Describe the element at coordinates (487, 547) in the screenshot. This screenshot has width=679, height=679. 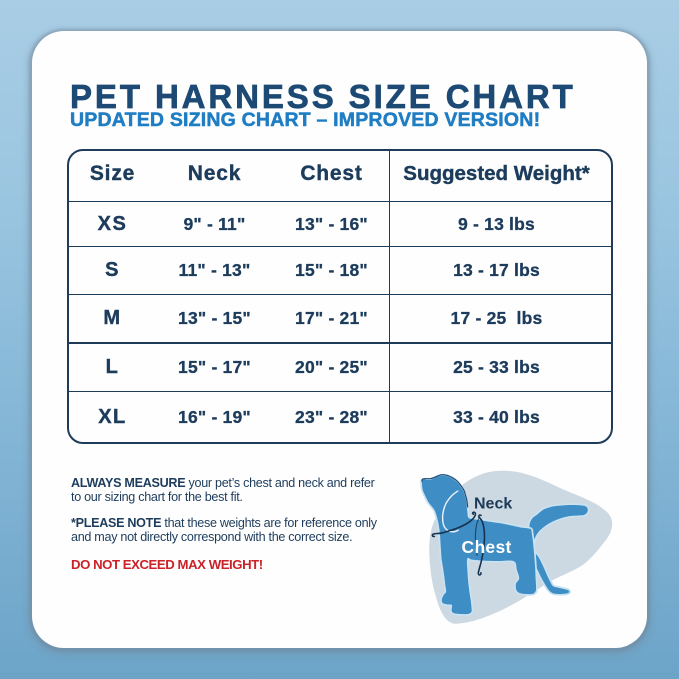
I see `svg-text: Chest` at that location.